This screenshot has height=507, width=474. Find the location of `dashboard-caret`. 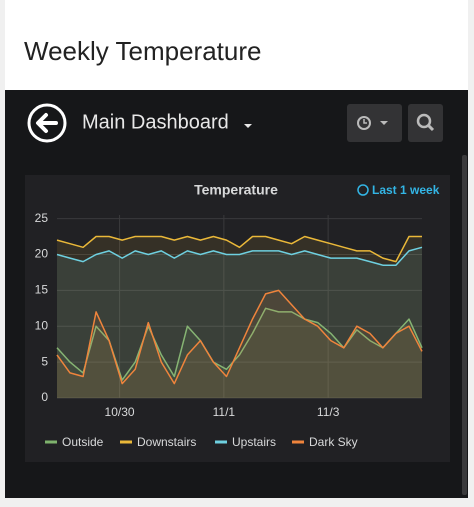

dashboard-caret is located at coordinates (248, 126).